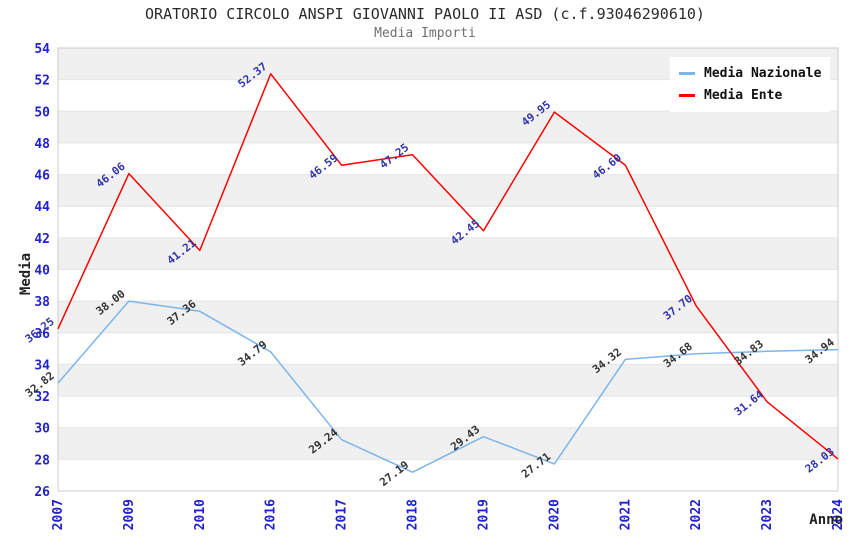 The width and height of the screenshot is (850, 550). I want to click on y-tick-label: 50, so click(42, 112).